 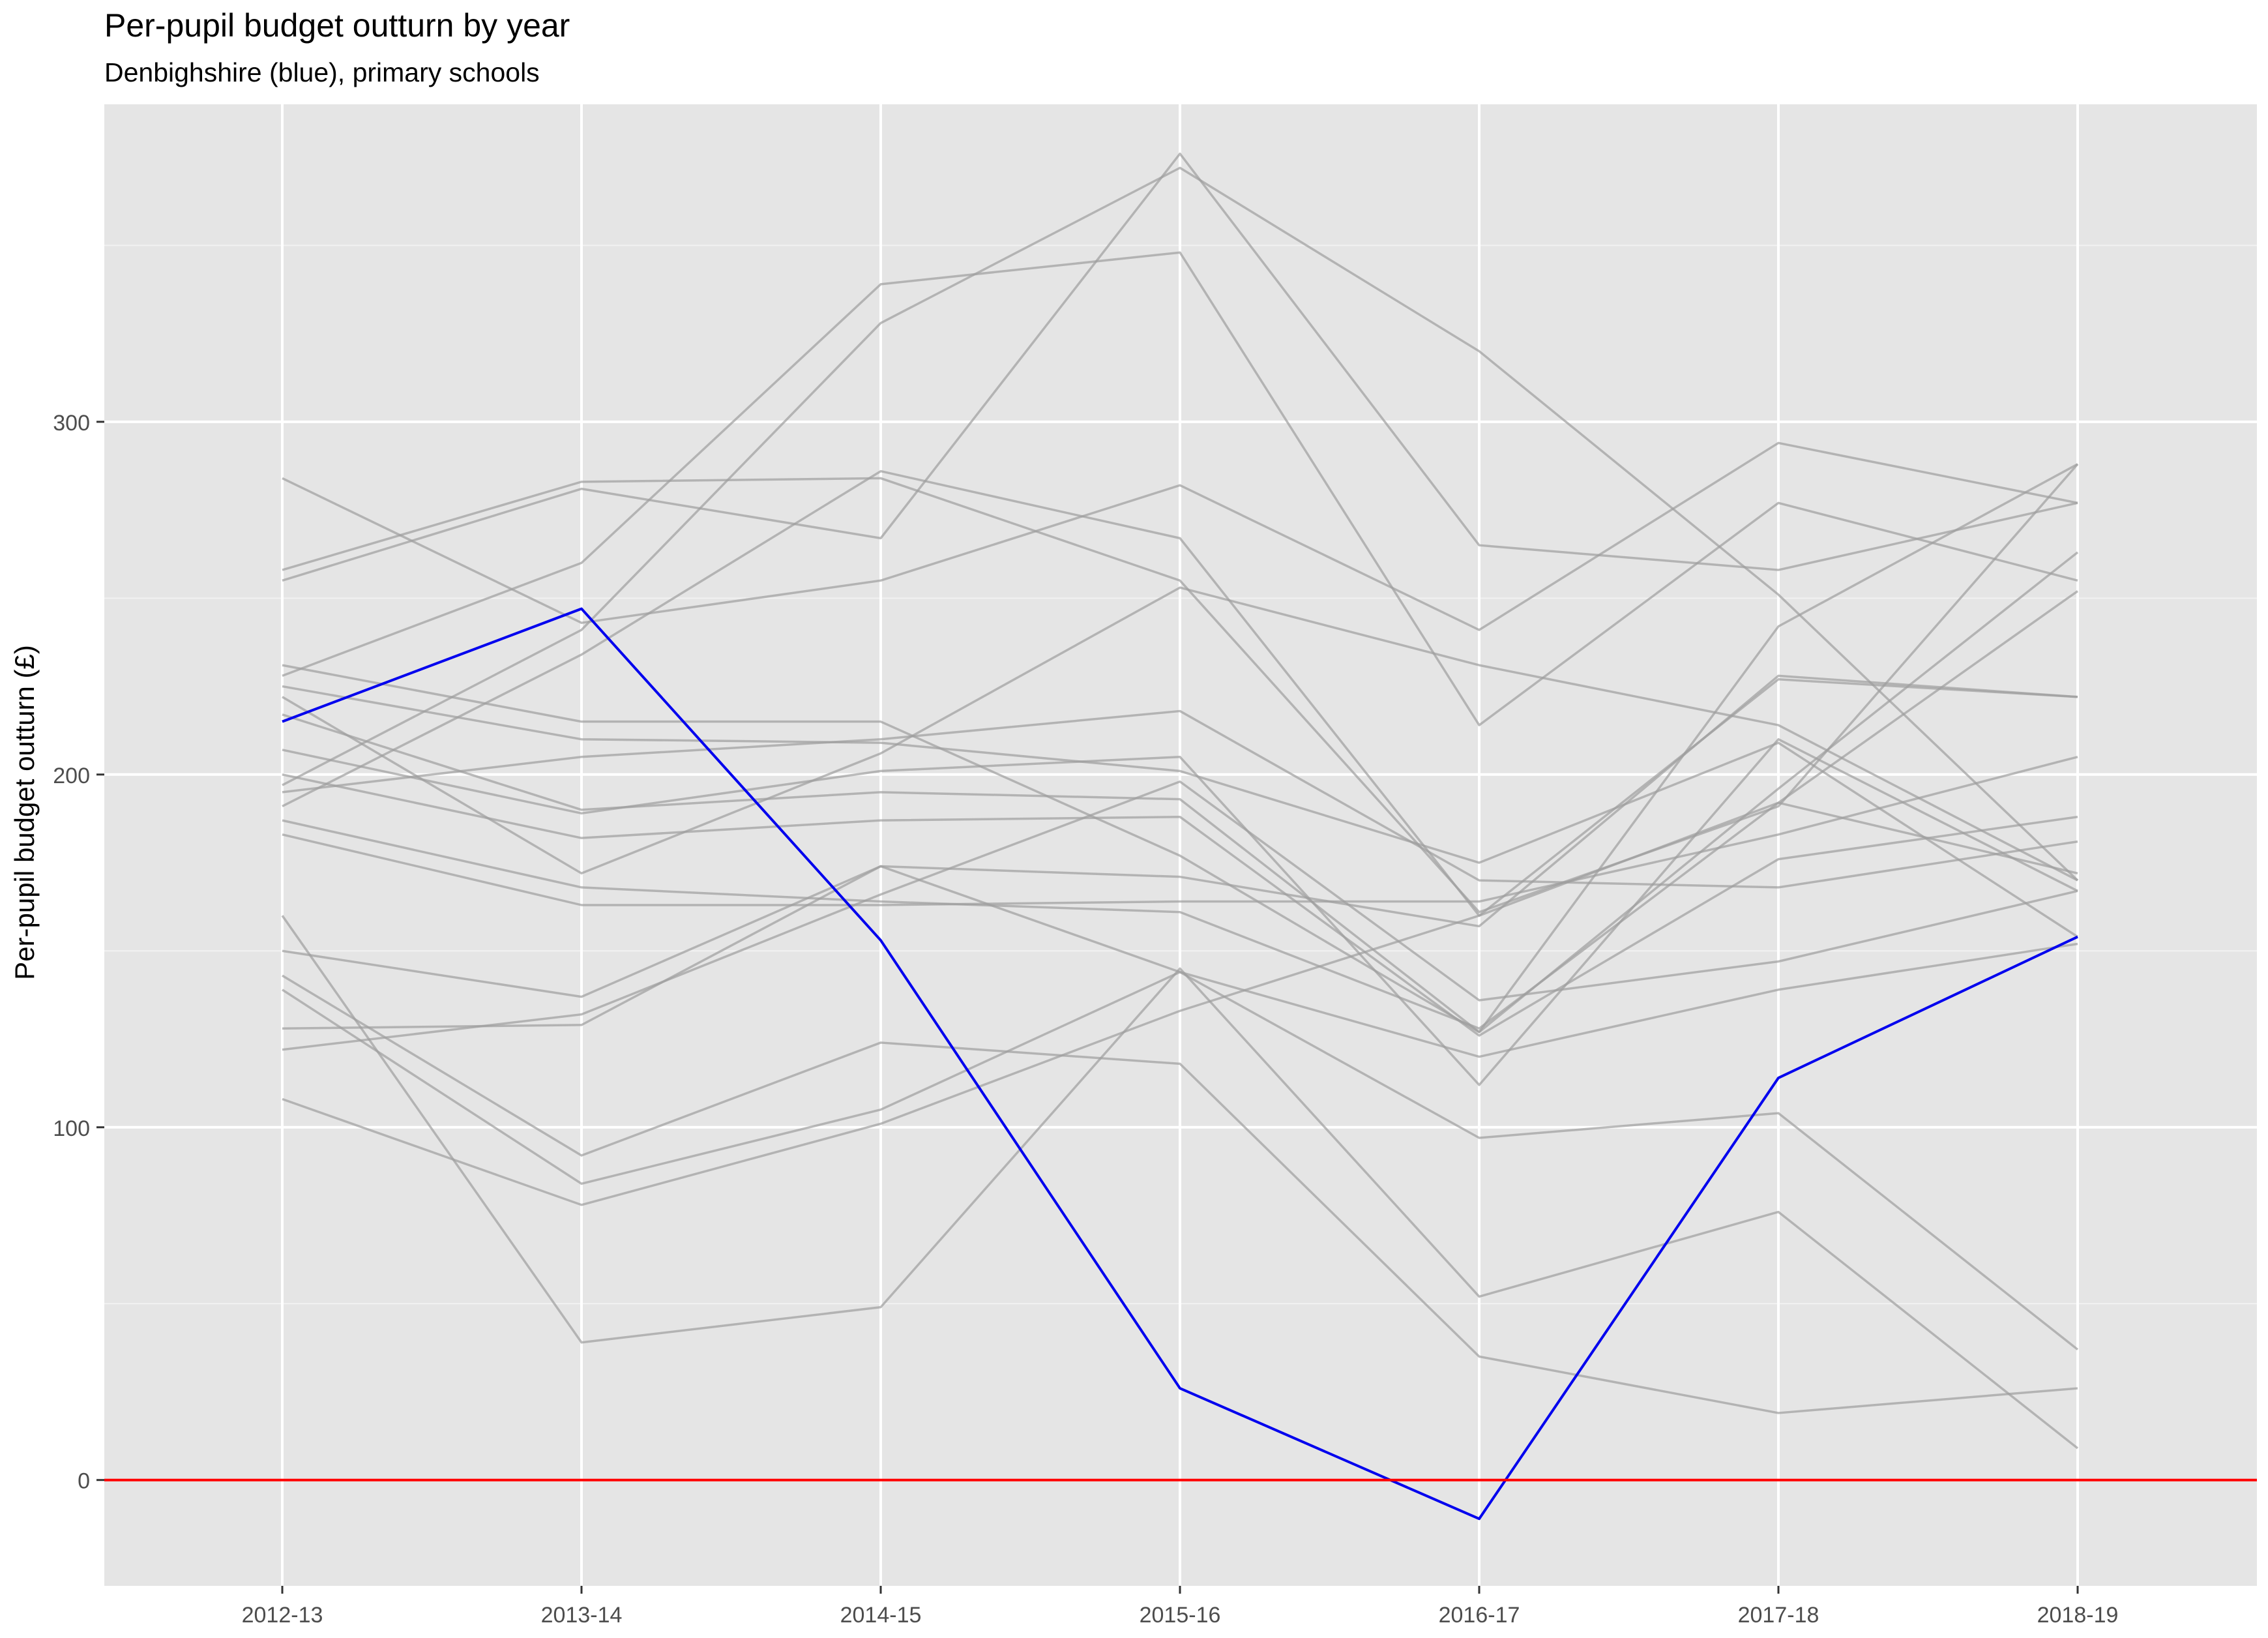 What do you see at coordinates (71, 776) in the screenshot?
I see `y-tick-label: 200` at bounding box center [71, 776].